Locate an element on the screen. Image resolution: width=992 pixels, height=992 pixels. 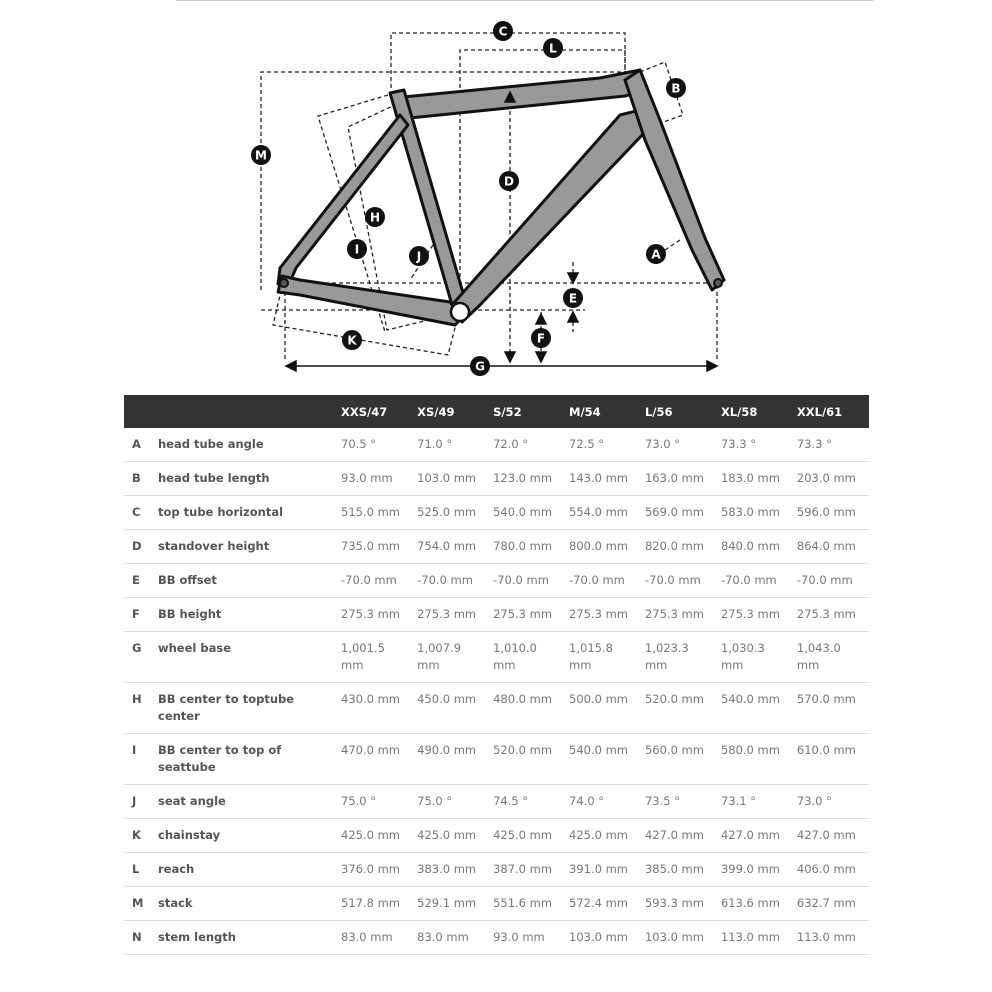
marker-label: B is located at coordinates (675, 89).